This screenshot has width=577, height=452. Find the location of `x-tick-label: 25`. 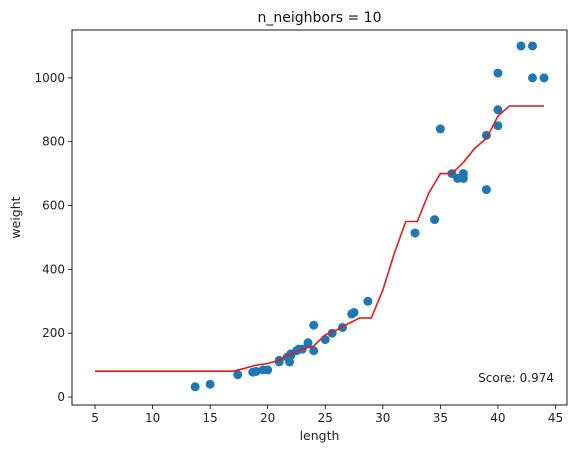

x-tick-label: 25 is located at coordinates (325, 418).